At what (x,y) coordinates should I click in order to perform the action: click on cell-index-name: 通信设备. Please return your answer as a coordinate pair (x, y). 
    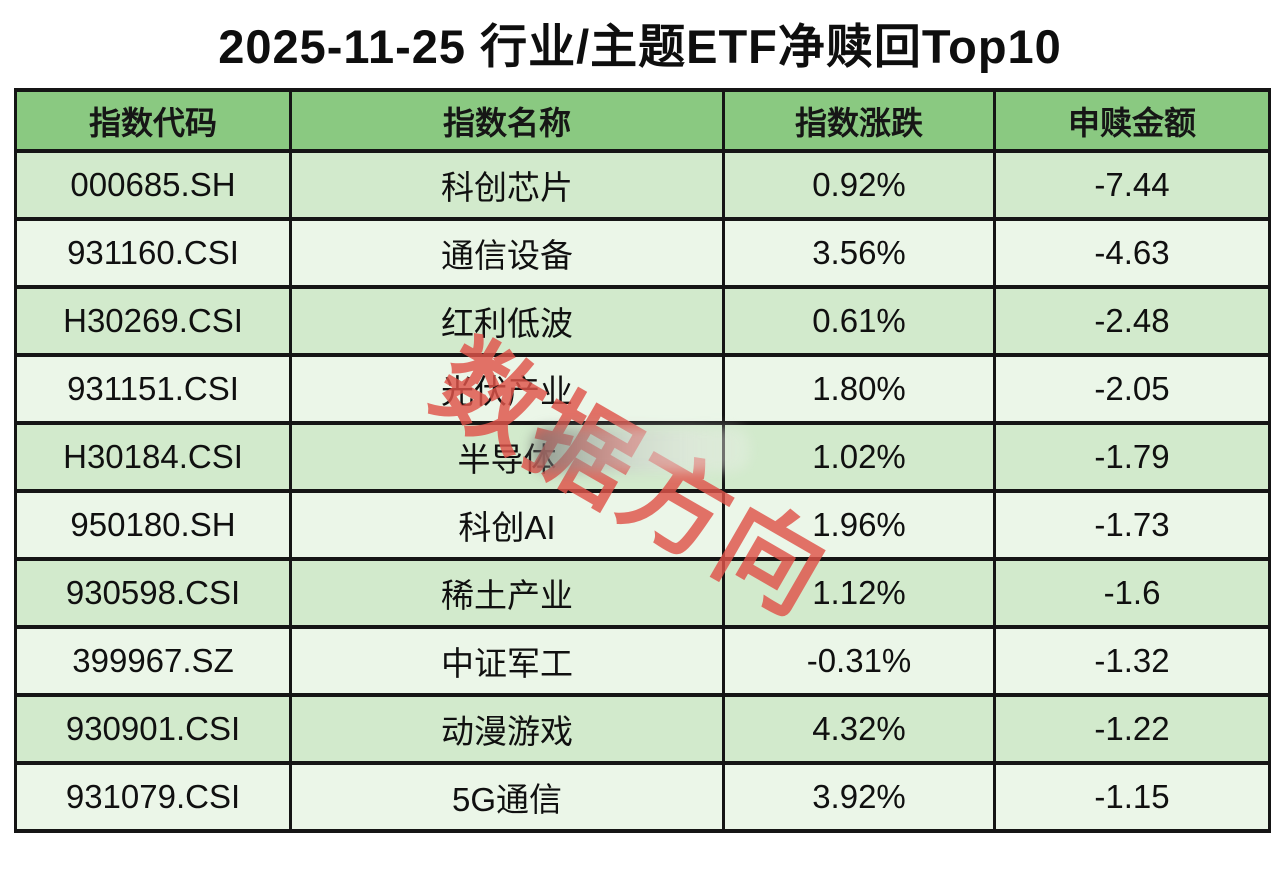
    Looking at the image, I should click on (507, 253).